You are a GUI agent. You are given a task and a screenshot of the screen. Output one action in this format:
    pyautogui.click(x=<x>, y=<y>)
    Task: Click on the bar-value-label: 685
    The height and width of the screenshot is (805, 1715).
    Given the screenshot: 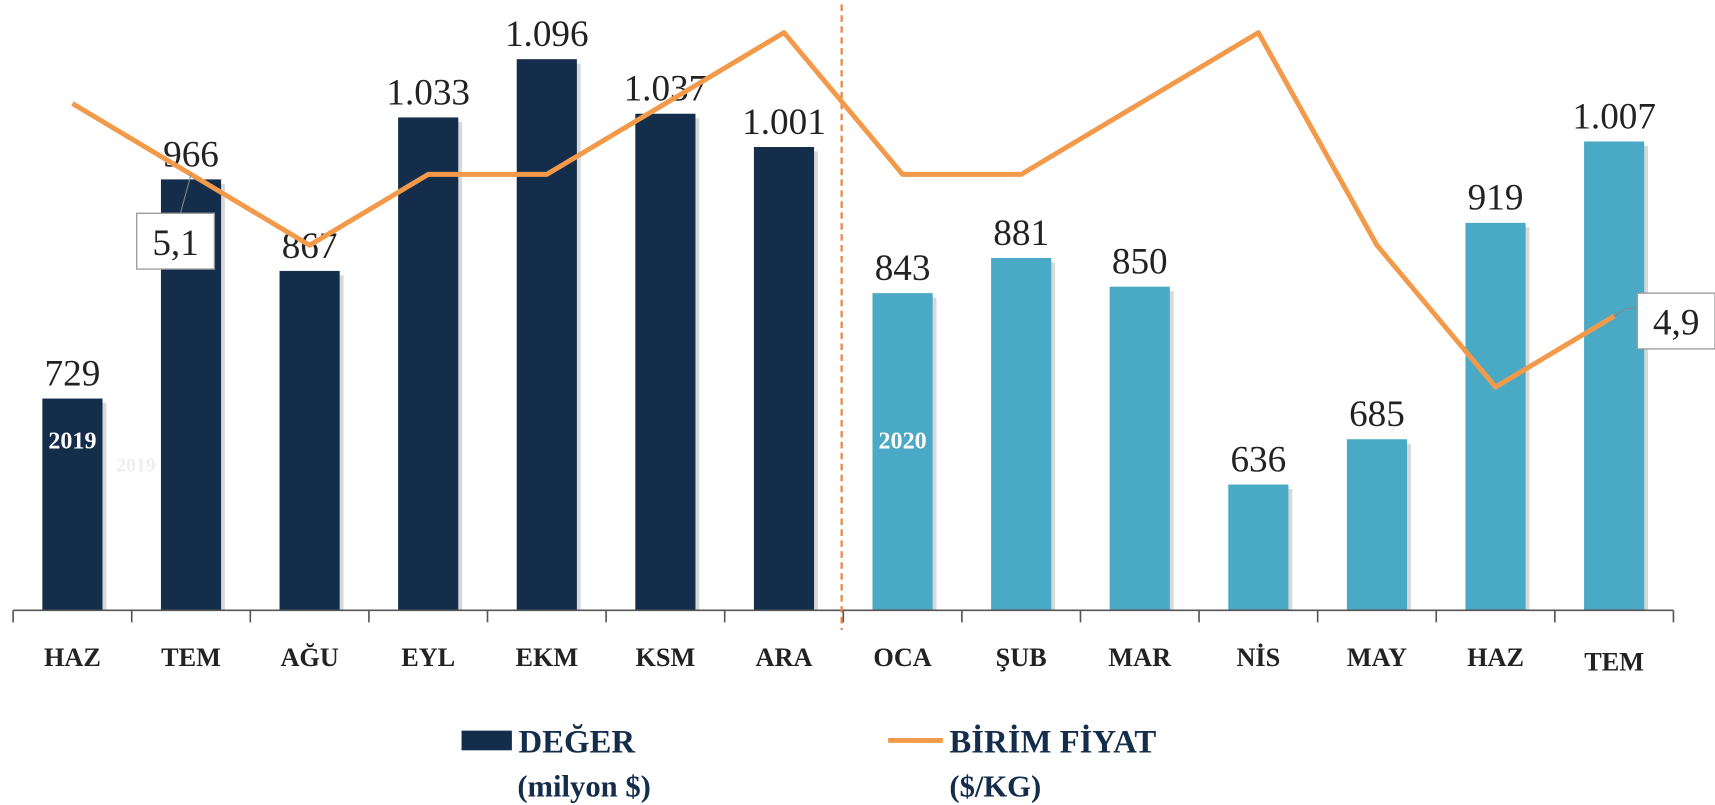 What is the action you would take?
    pyautogui.click(x=1377, y=414)
    